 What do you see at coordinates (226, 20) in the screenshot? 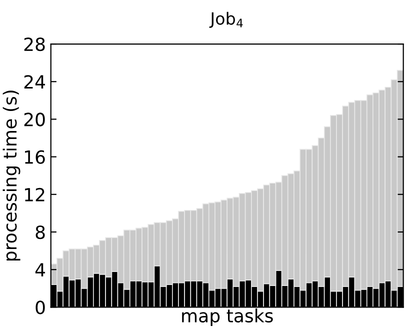
I see `chart-title: Job$_{4}$` at bounding box center [226, 20].